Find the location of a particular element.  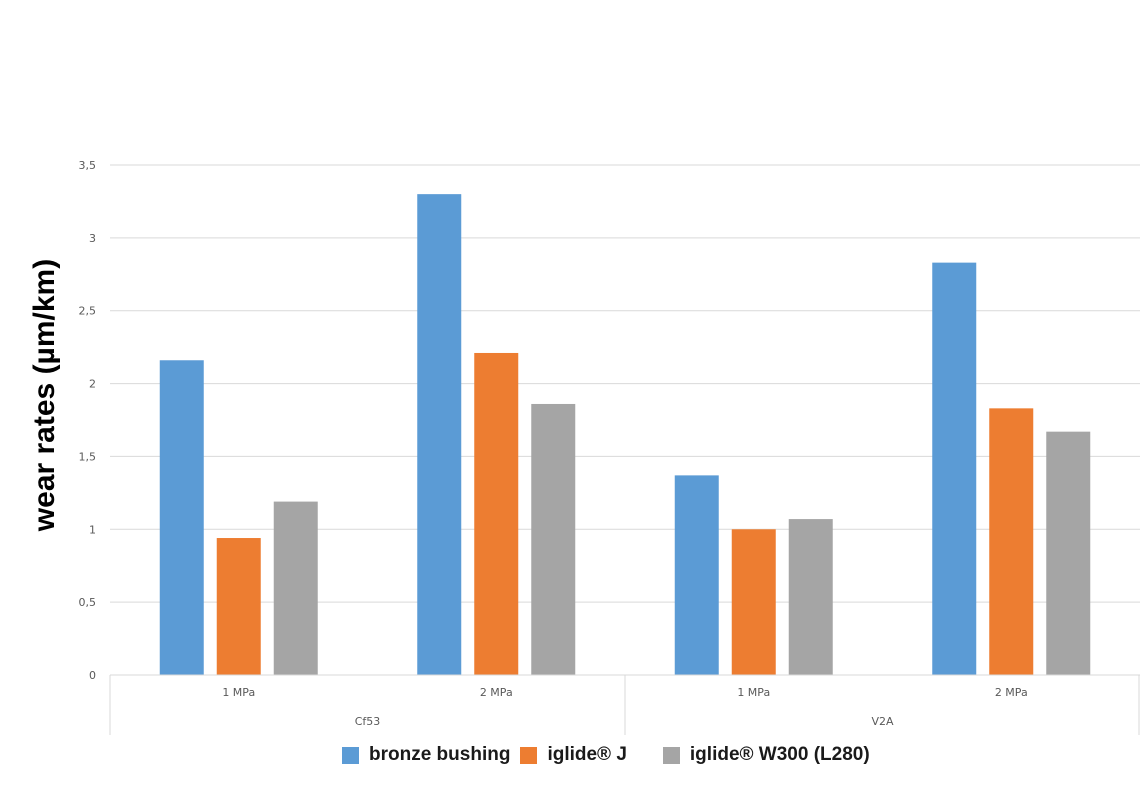

x-group-label: Cf53 is located at coordinates (368, 721).